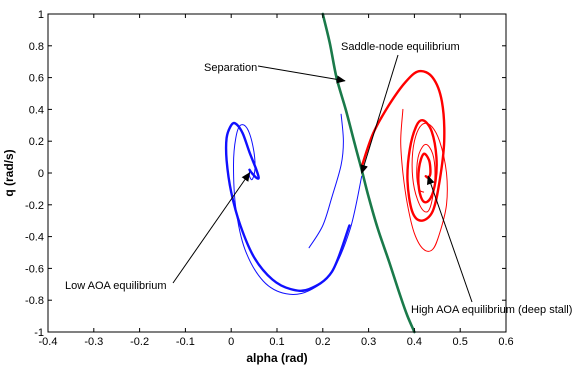 The height and width of the screenshot is (365, 577). I want to click on annotation-separation: Separation, so click(275, 73).